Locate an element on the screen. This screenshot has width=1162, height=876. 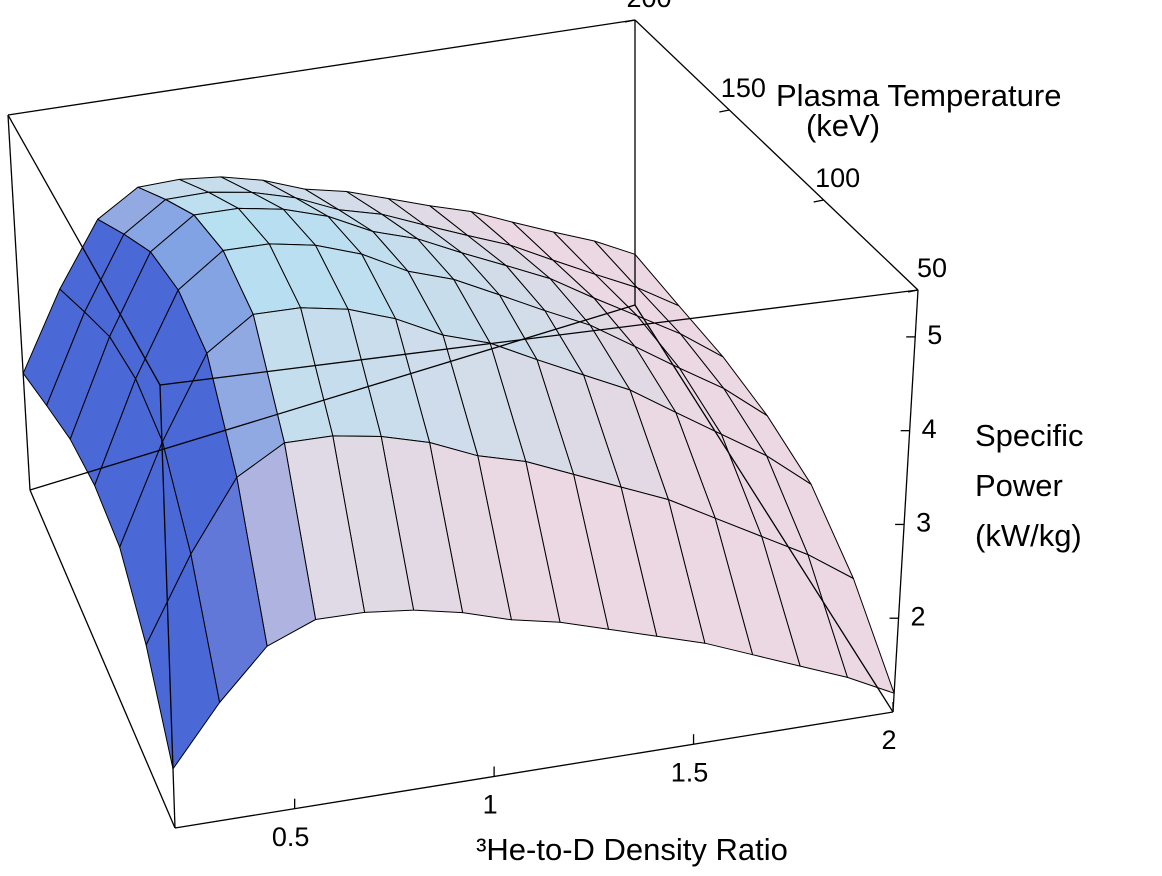
y-tick-label: 150 is located at coordinates (743, 88).